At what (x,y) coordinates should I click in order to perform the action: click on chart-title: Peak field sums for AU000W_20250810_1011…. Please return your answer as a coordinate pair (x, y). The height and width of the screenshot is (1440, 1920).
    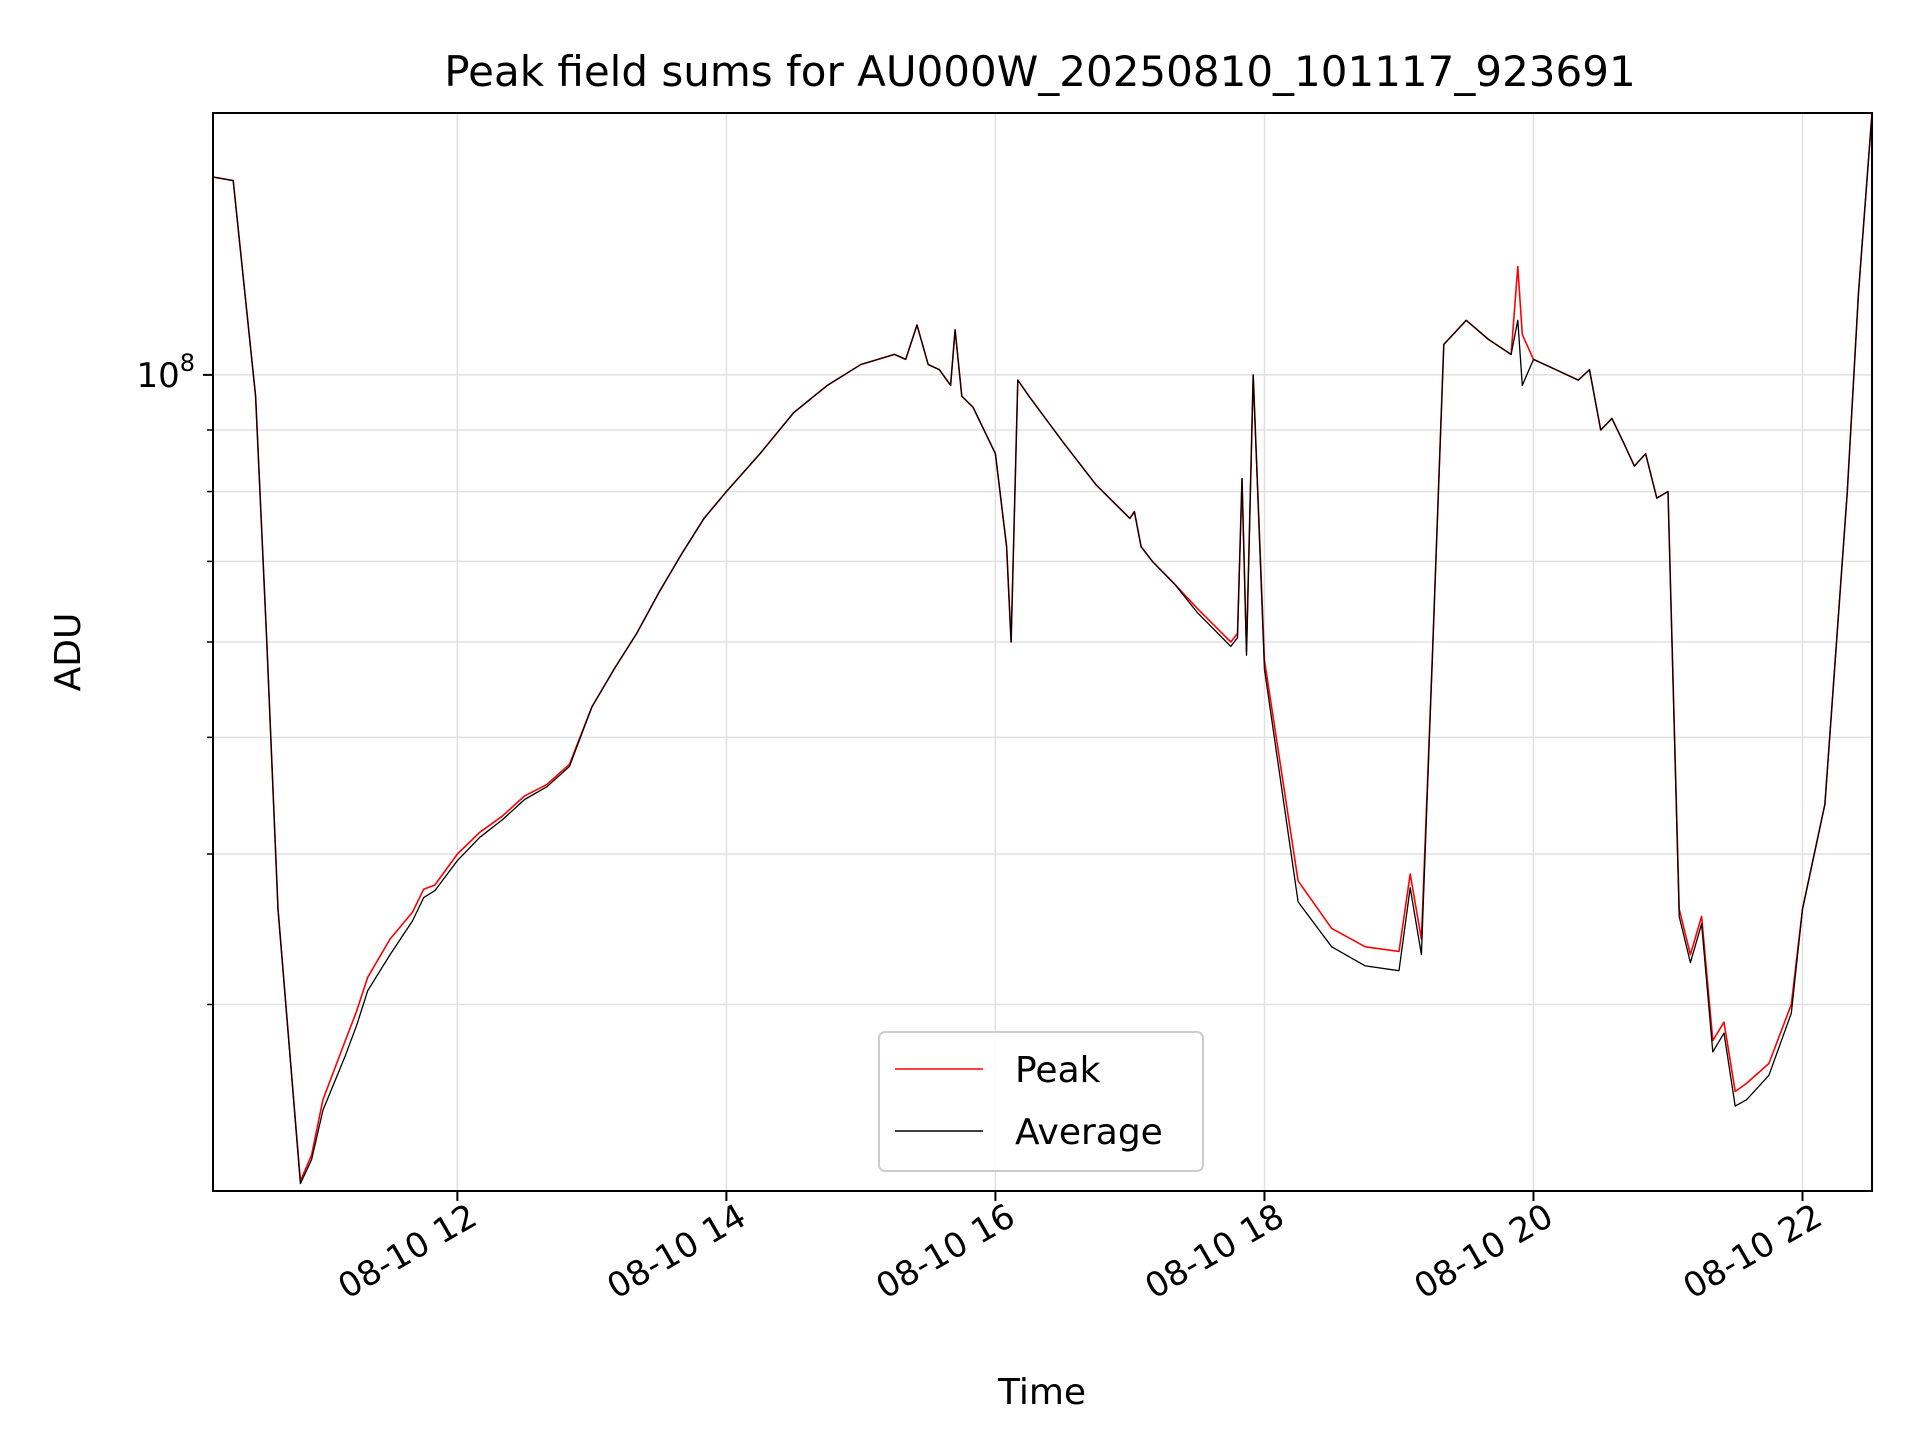
    Looking at the image, I should click on (1039, 71).